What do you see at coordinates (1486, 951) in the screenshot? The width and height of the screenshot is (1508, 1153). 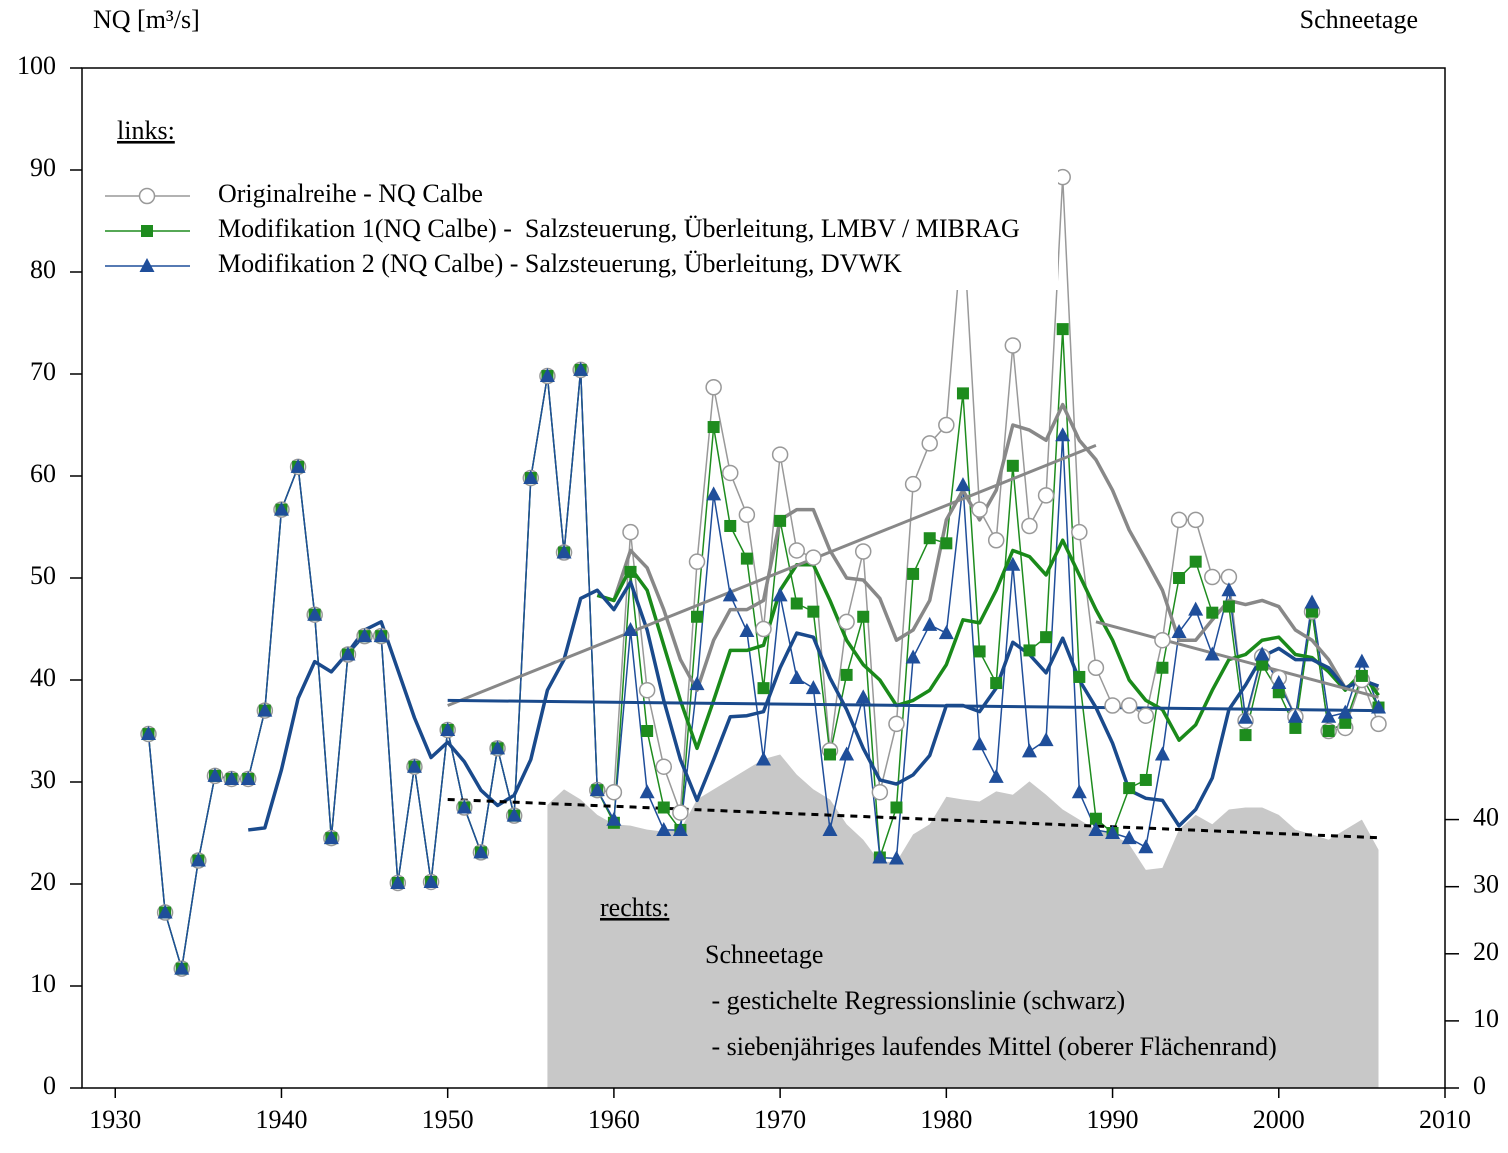 I see `y2-tick-label: 20` at bounding box center [1486, 951].